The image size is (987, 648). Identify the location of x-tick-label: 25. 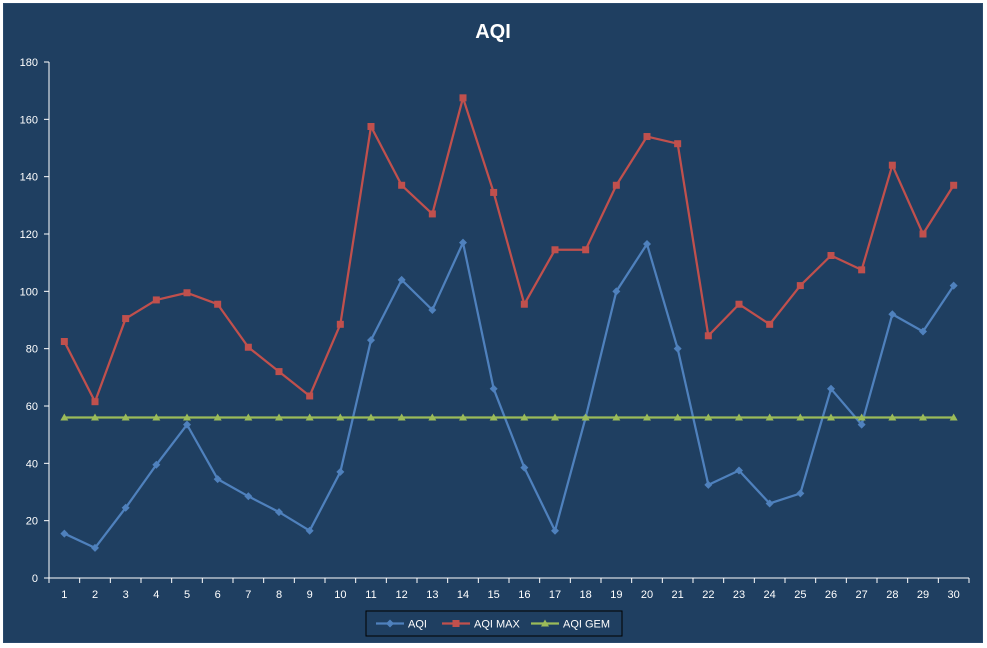
(800, 595).